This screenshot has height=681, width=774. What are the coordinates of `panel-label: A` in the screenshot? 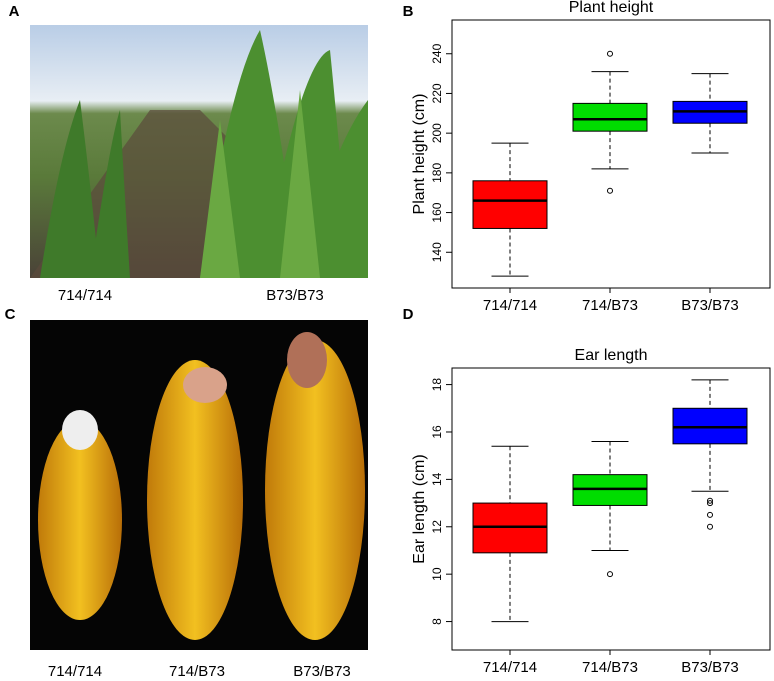 It's located at (14, 11).